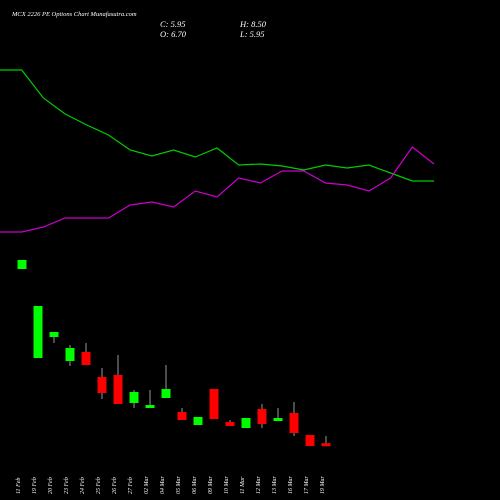 The image size is (500, 500). What do you see at coordinates (67, 485) in the screenshot?
I see `x-tick-label: 23 Feb` at bounding box center [67, 485].